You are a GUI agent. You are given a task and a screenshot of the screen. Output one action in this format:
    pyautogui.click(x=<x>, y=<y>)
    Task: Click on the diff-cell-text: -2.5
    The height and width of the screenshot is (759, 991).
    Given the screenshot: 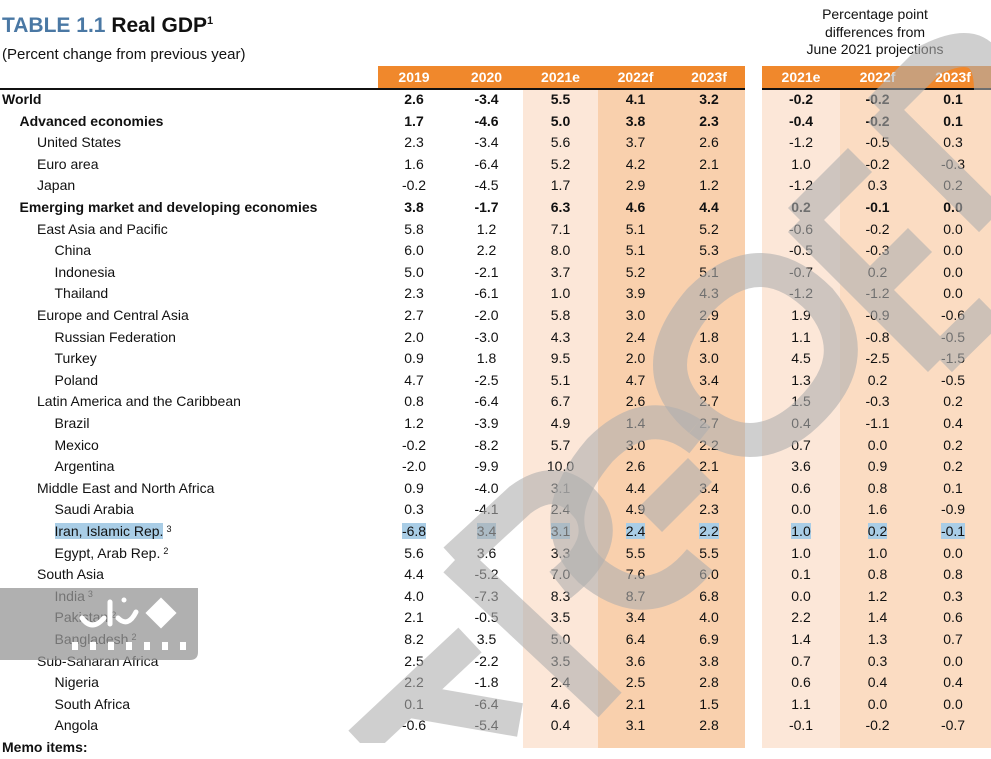 What is the action you would take?
    pyautogui.click(x=877, y=358)
    